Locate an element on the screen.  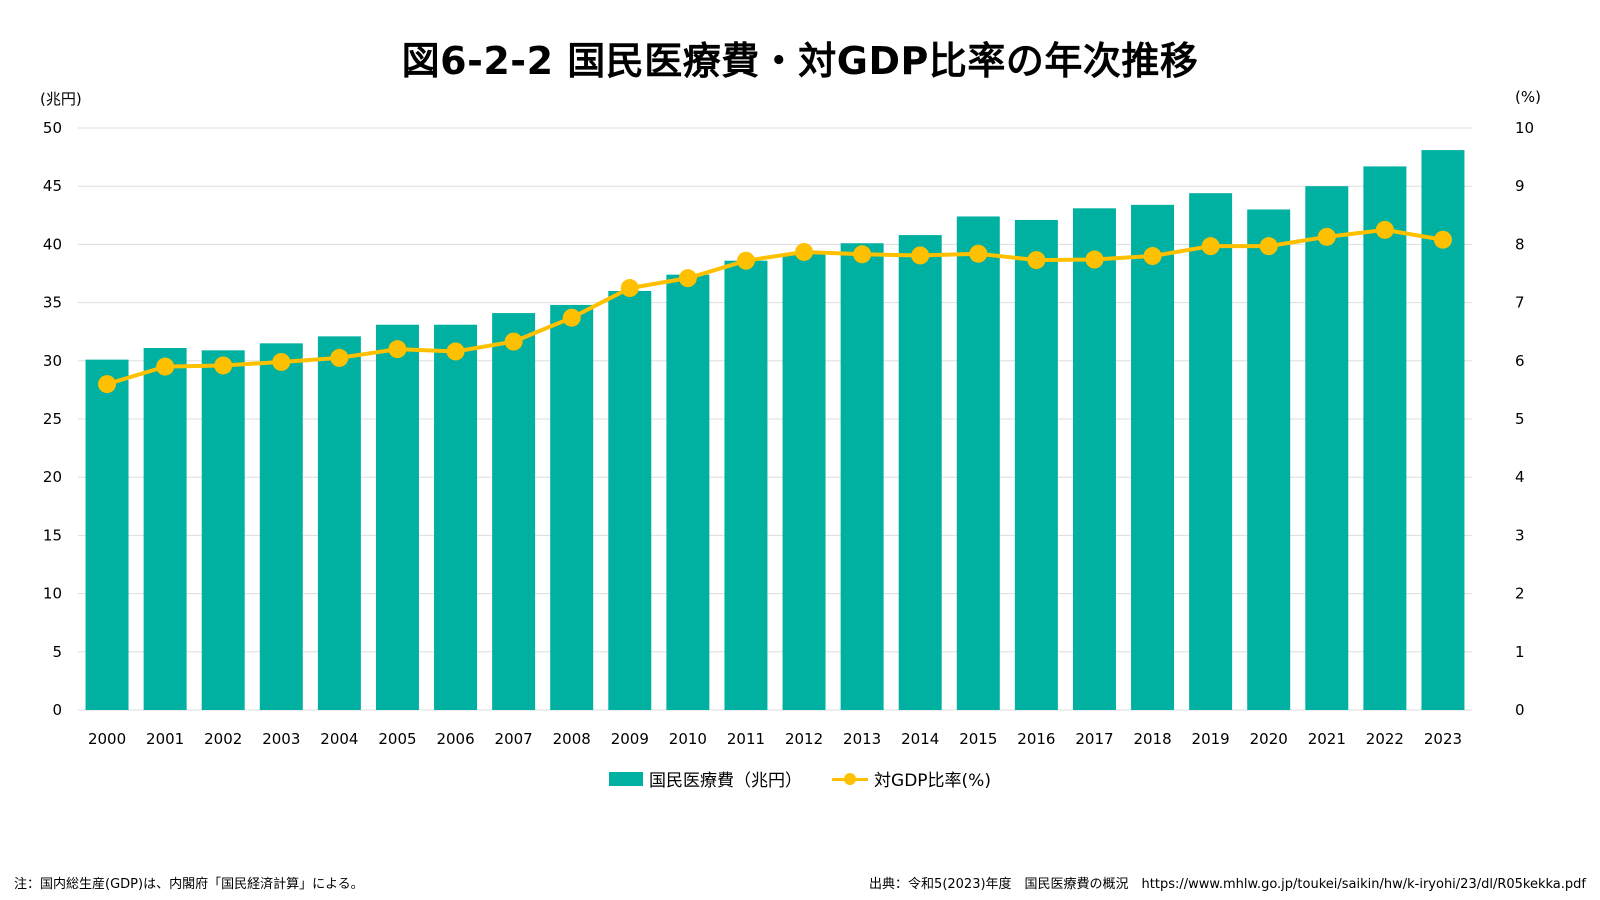
right-axis-unit: (%) is located at coordinates (1528, 97).